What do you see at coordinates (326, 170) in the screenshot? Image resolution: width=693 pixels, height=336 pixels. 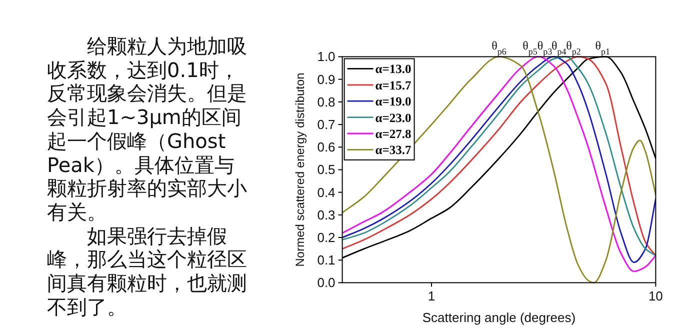 I see `y-tick-label: 0.5` at bounding box center [326, 170].